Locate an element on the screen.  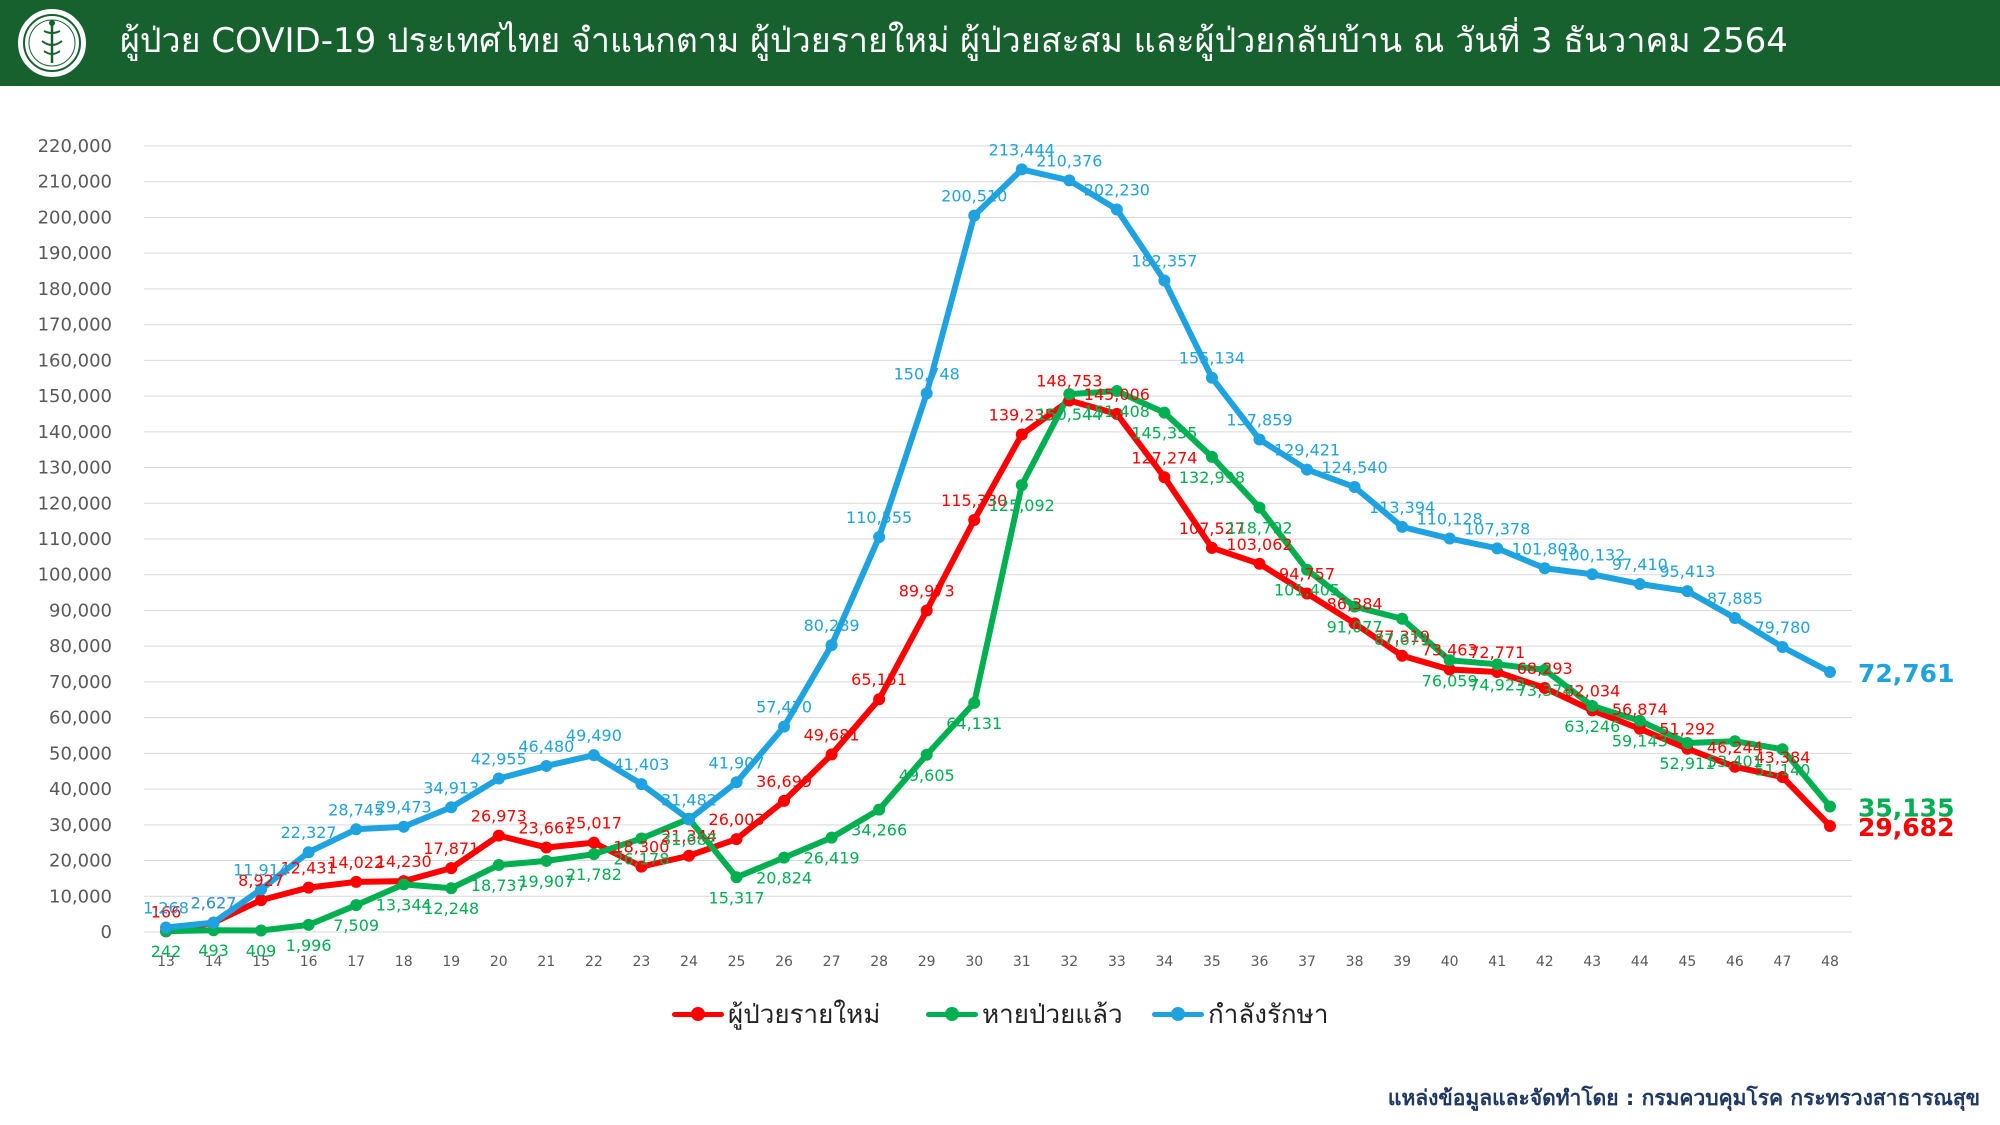
x-tick-label: 40 is located at coordinates (1450, 962).